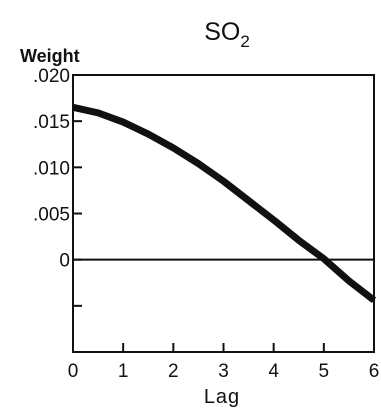 The image size is (381, 410). I want to click on y-axis-ticks: .020 .015 .010 .005 0, so click(57, 186).